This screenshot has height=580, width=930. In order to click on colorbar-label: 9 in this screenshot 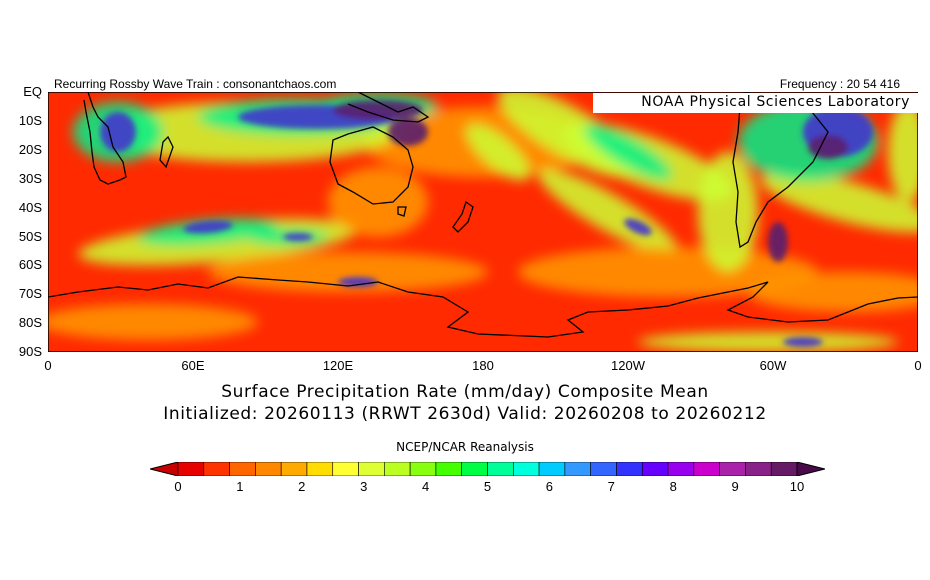, I will do `click(735, 486)`.